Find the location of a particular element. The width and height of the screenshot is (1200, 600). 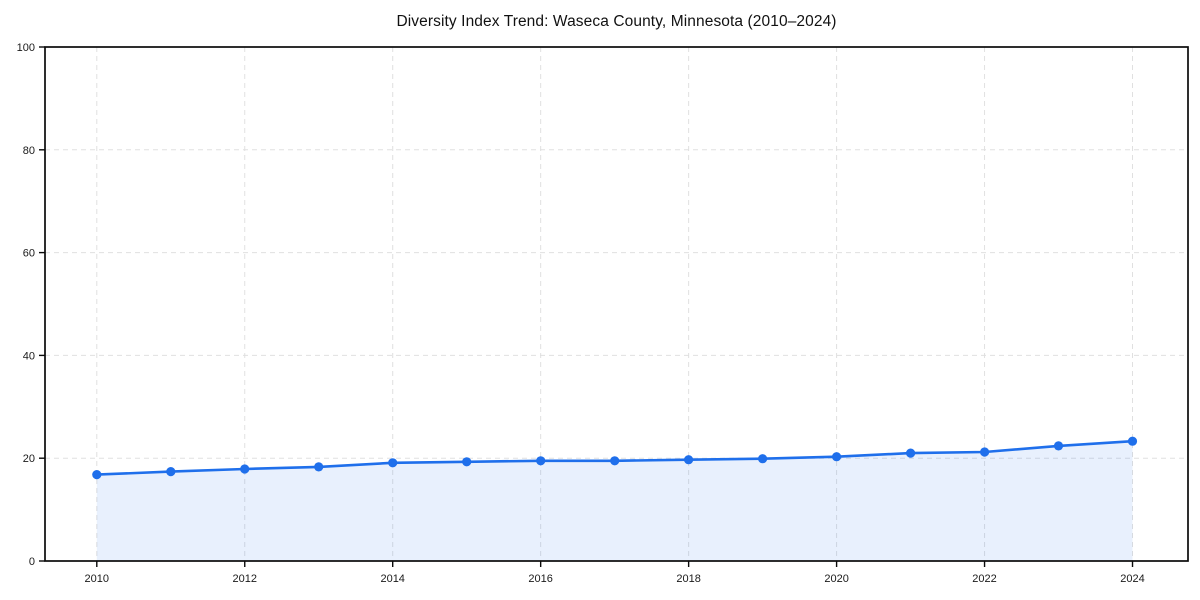

data-point-2020 is located at coordinates (837, 457).